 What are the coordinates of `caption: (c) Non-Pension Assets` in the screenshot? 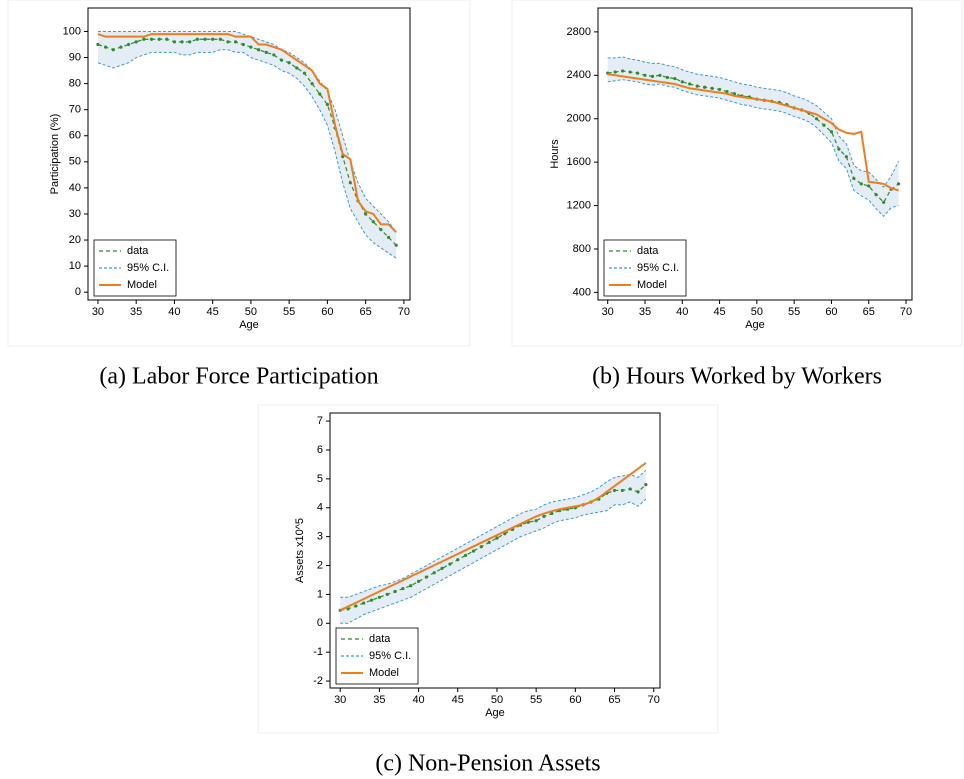 It's located at (487, 764).